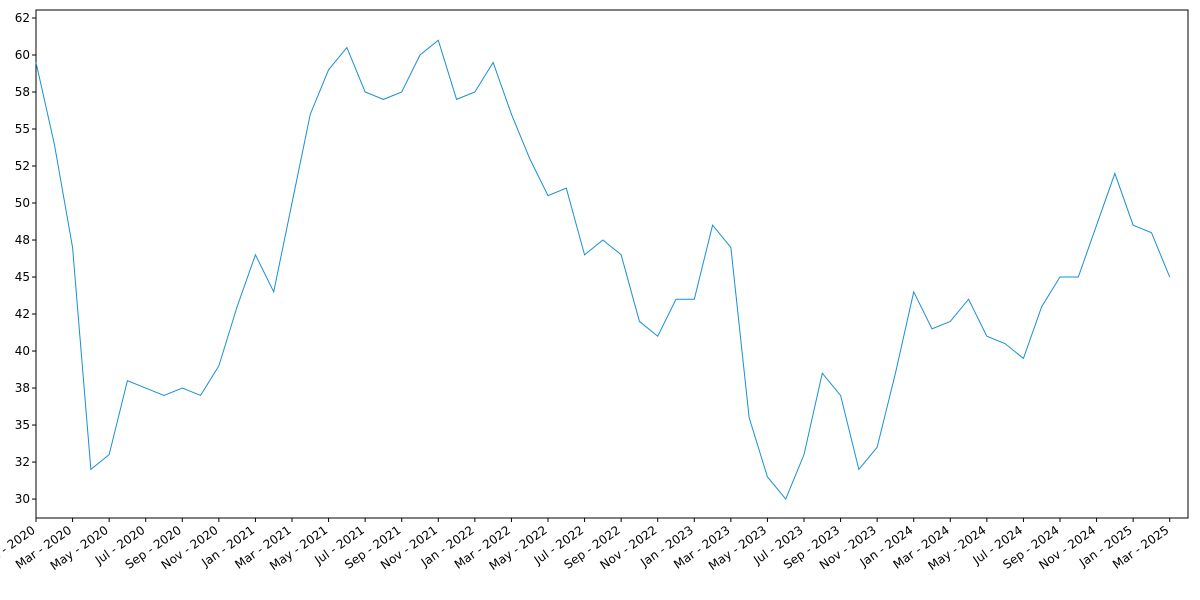  Describe the element at coordinates (22, 129) in the screenshot. I see `y-tick-label: 55` at that location.